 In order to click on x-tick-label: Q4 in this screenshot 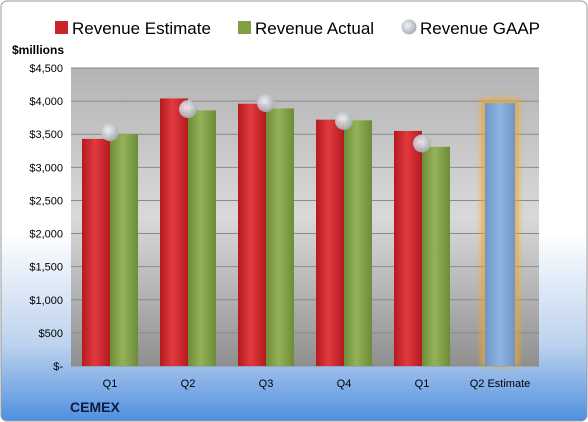, I will do `click(344, 384)`.